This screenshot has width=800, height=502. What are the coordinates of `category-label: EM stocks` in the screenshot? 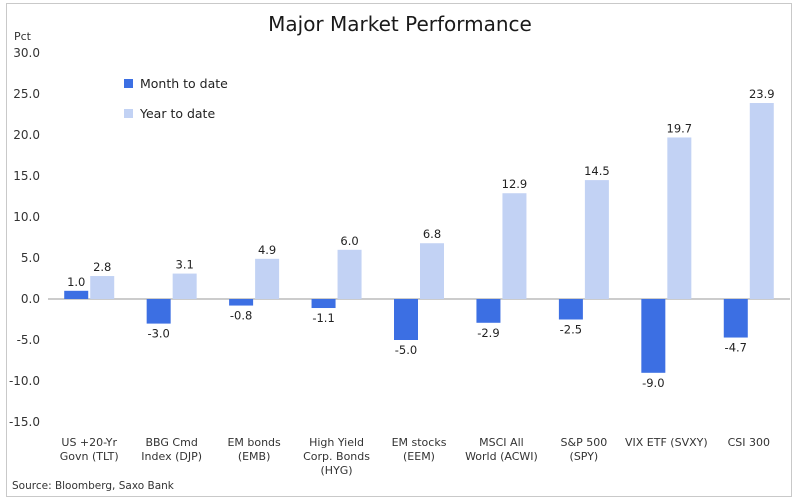 It's located at (419, 442).